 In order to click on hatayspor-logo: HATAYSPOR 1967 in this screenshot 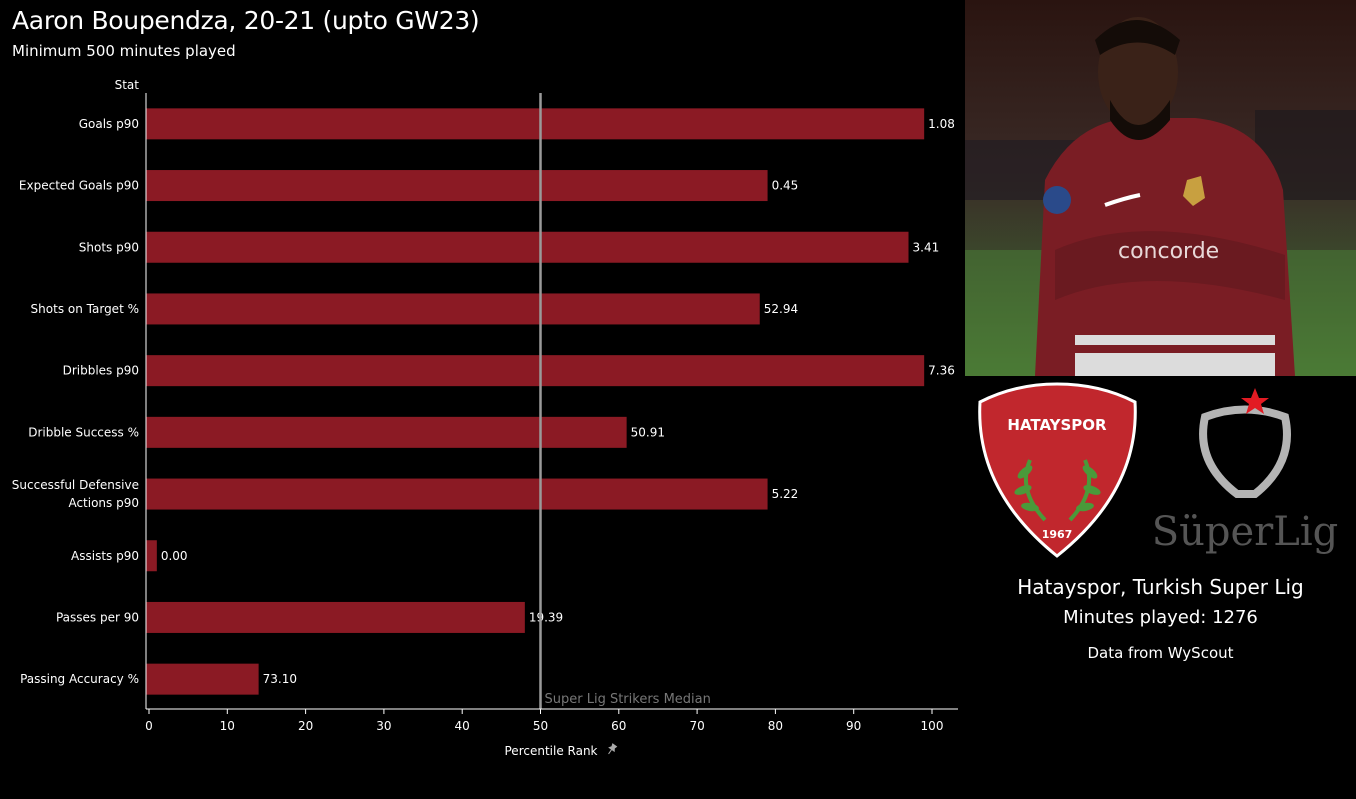, I will do `click(1057, 470)`.